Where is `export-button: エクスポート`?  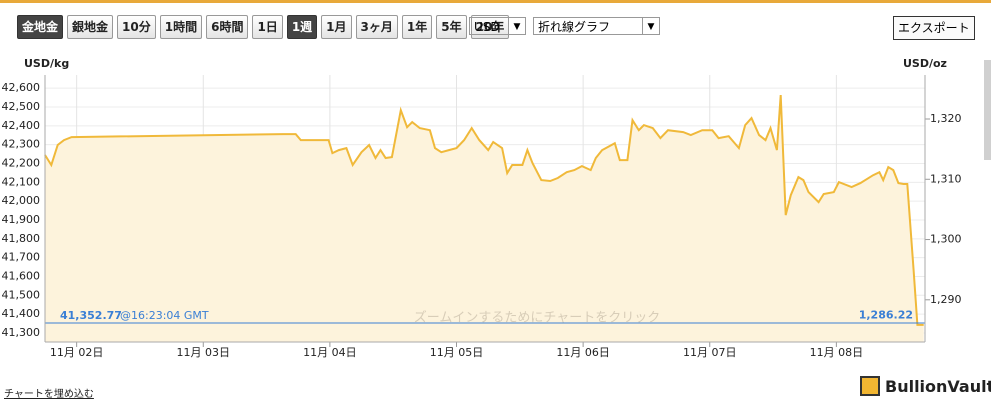 export-button: エクスポート is located at coordinates (934, 28).